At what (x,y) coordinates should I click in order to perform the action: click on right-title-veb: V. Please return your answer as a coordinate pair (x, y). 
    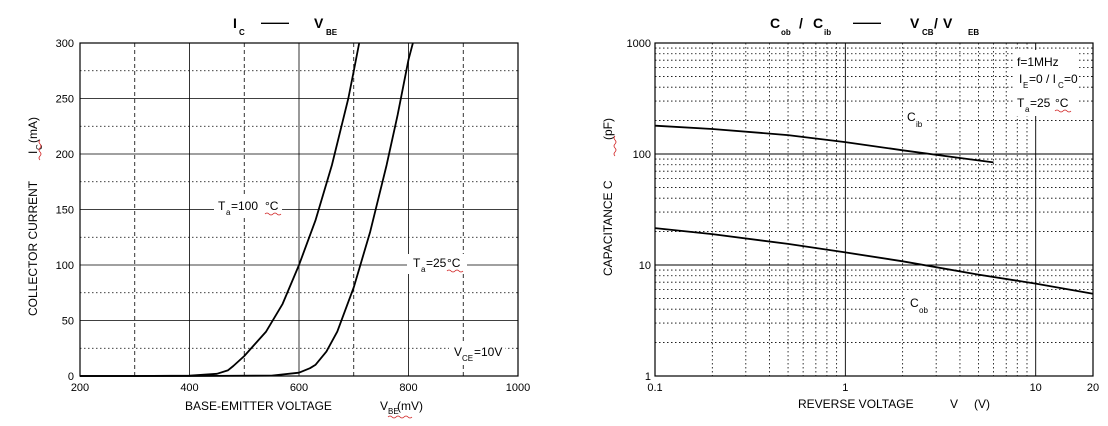
    Looking at the image, I should click on (948, 23).